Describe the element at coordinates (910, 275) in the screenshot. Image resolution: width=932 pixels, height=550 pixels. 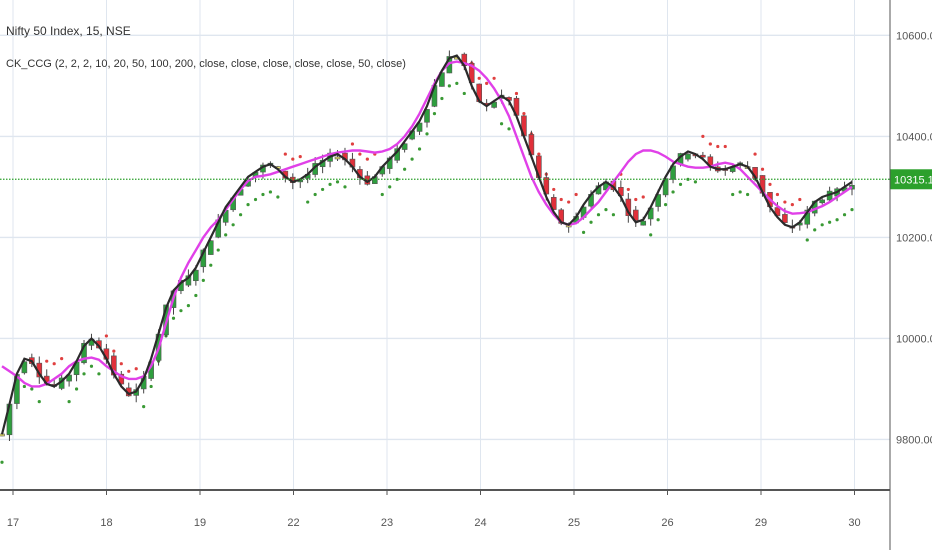
I see `price-axis: 10600.00 10400.00 10200.00 10000.00 9800.00` at that location.